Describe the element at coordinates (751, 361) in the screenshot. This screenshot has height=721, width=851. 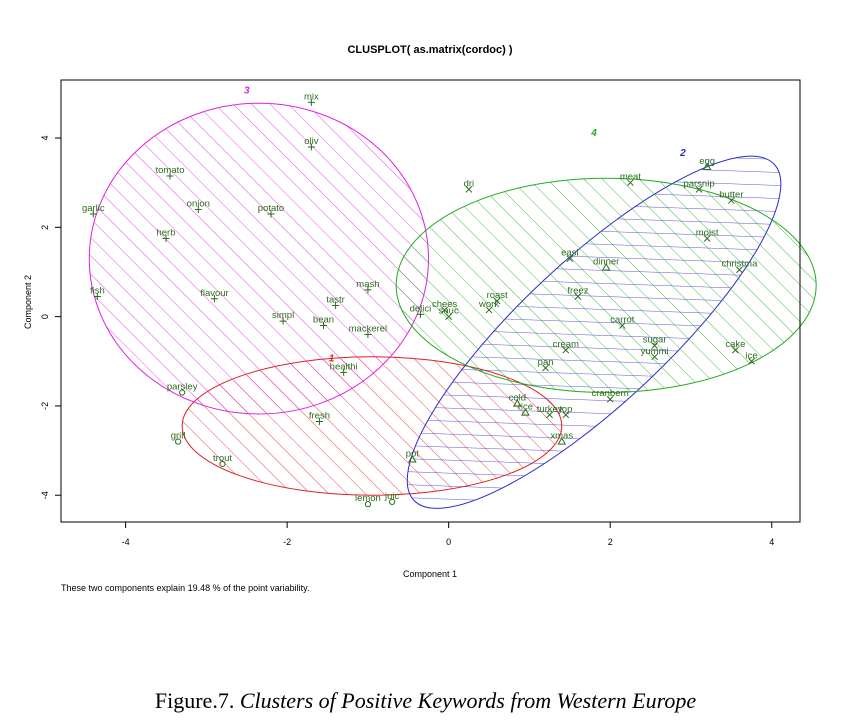
I see `point-ice-marker` at that location.